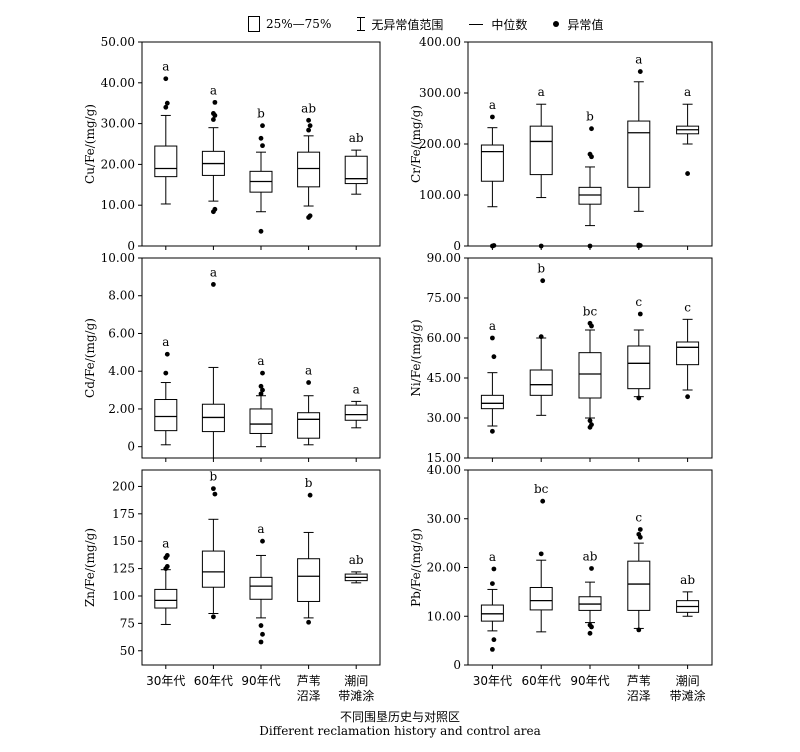 The height and width of the screenshot is (752, 800). Describe the element at coordinates (639, 571) in the screenshot. I see `box-4: c` at that location.